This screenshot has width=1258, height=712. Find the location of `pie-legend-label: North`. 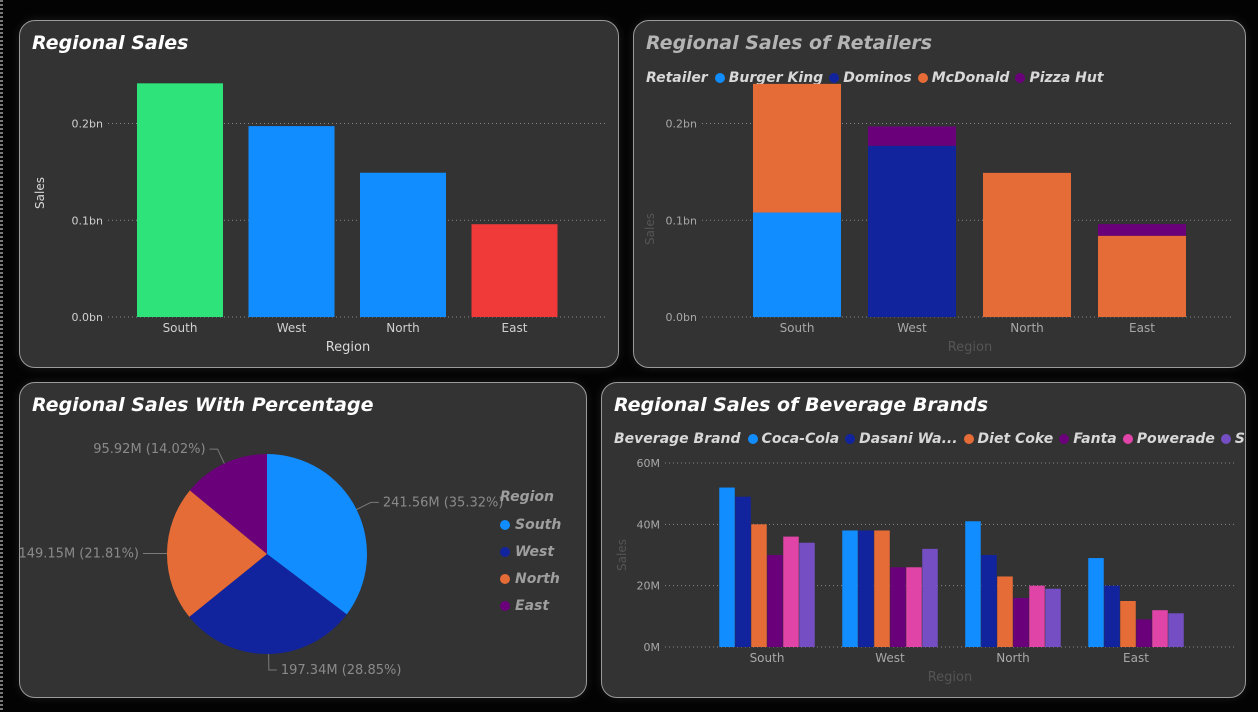

pie-legend-label: North is located at coordinates (537, 578).